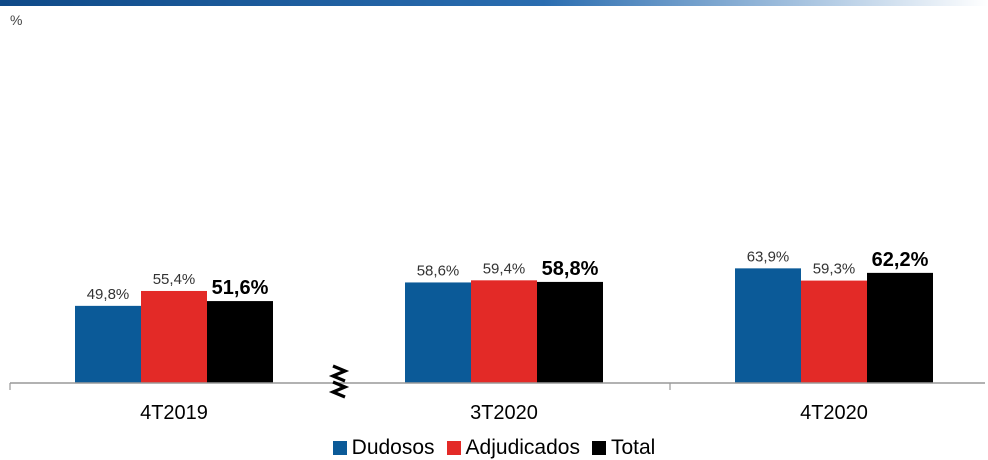  What do you see at coordinates (522, 447) in the screenshot?
I see `legend-label-adjudicados: Adjudicados` at bounding box center [522, 447].